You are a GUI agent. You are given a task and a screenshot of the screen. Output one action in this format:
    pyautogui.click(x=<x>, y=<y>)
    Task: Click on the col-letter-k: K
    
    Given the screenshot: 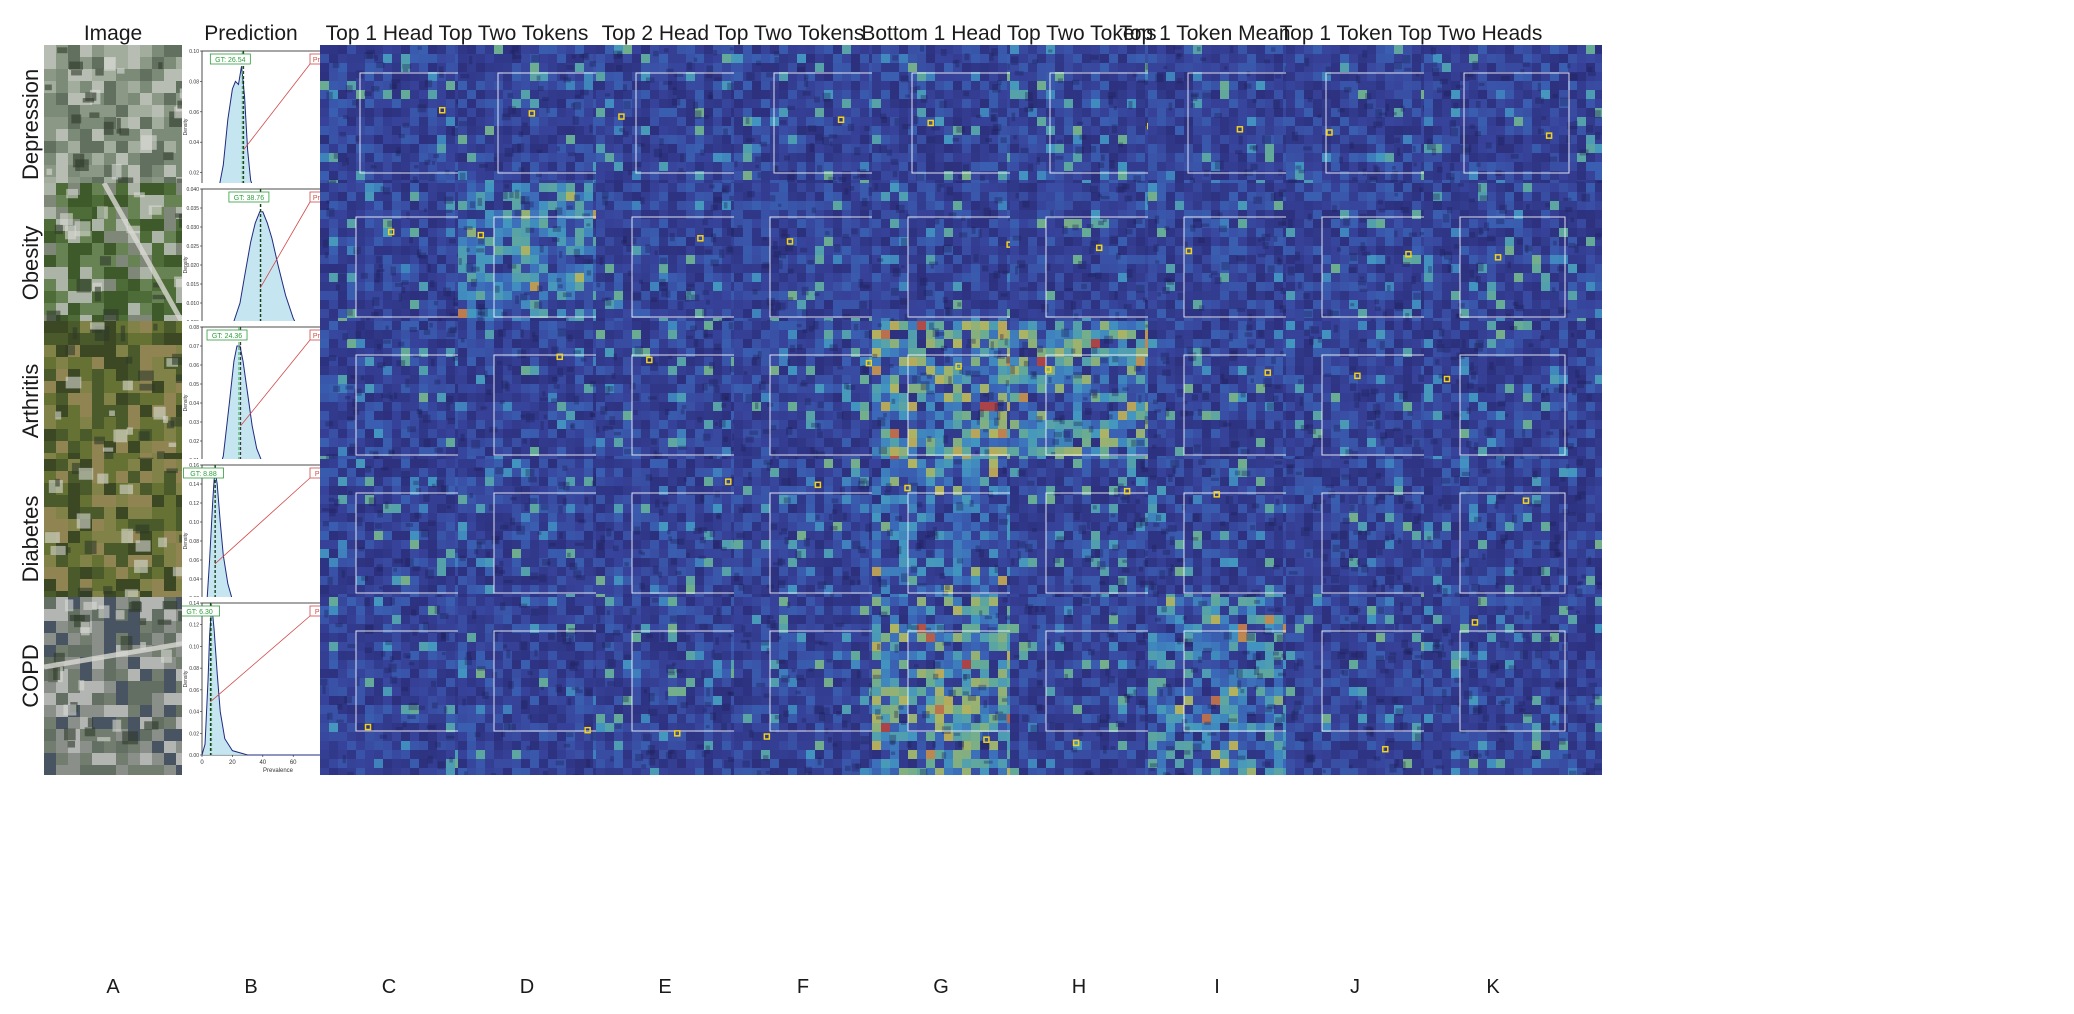 What is the action you would take?
    pyautogui.click(x=1492, y=987)
    